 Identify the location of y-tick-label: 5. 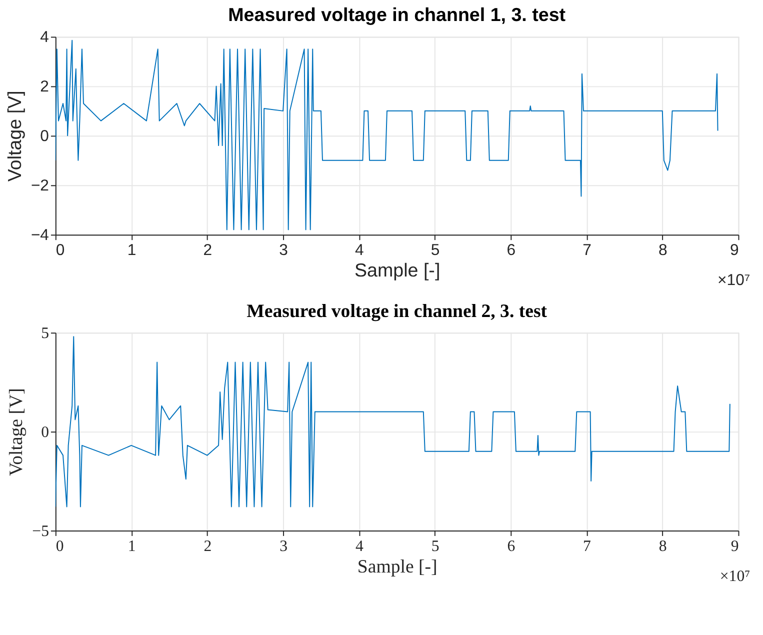
(45, 333).